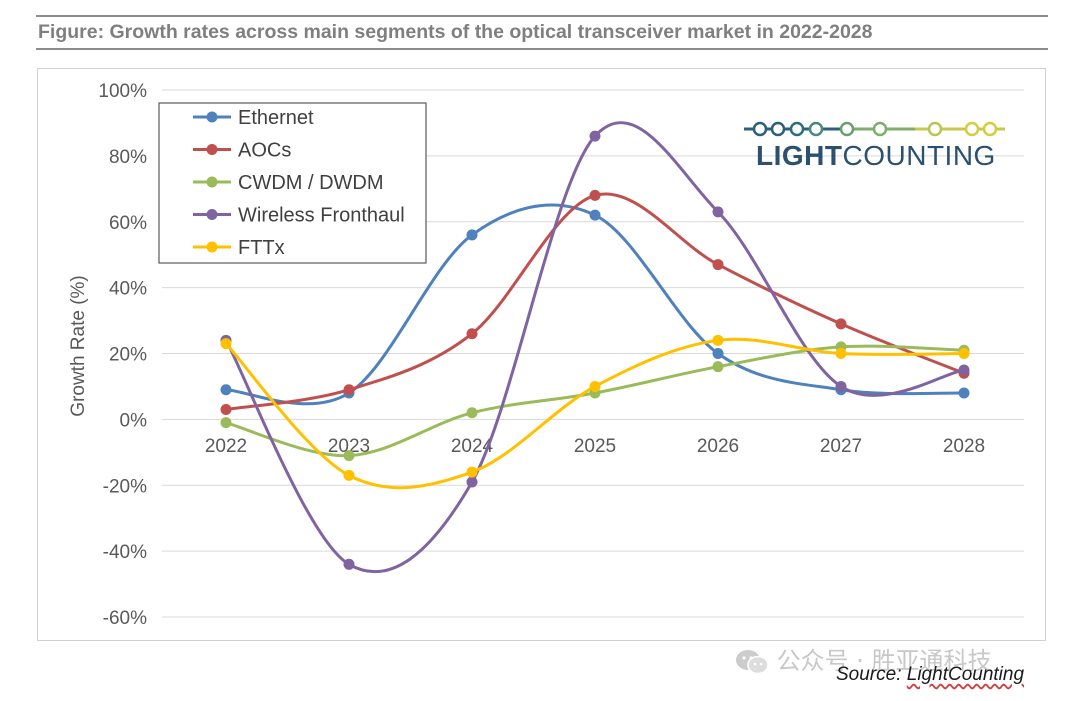 The image size is (1087, 701). What do you see at coordinates (125, 552) in the screenshot?
I see `y-tick-label: -40%` at bounding box center [125, 552].